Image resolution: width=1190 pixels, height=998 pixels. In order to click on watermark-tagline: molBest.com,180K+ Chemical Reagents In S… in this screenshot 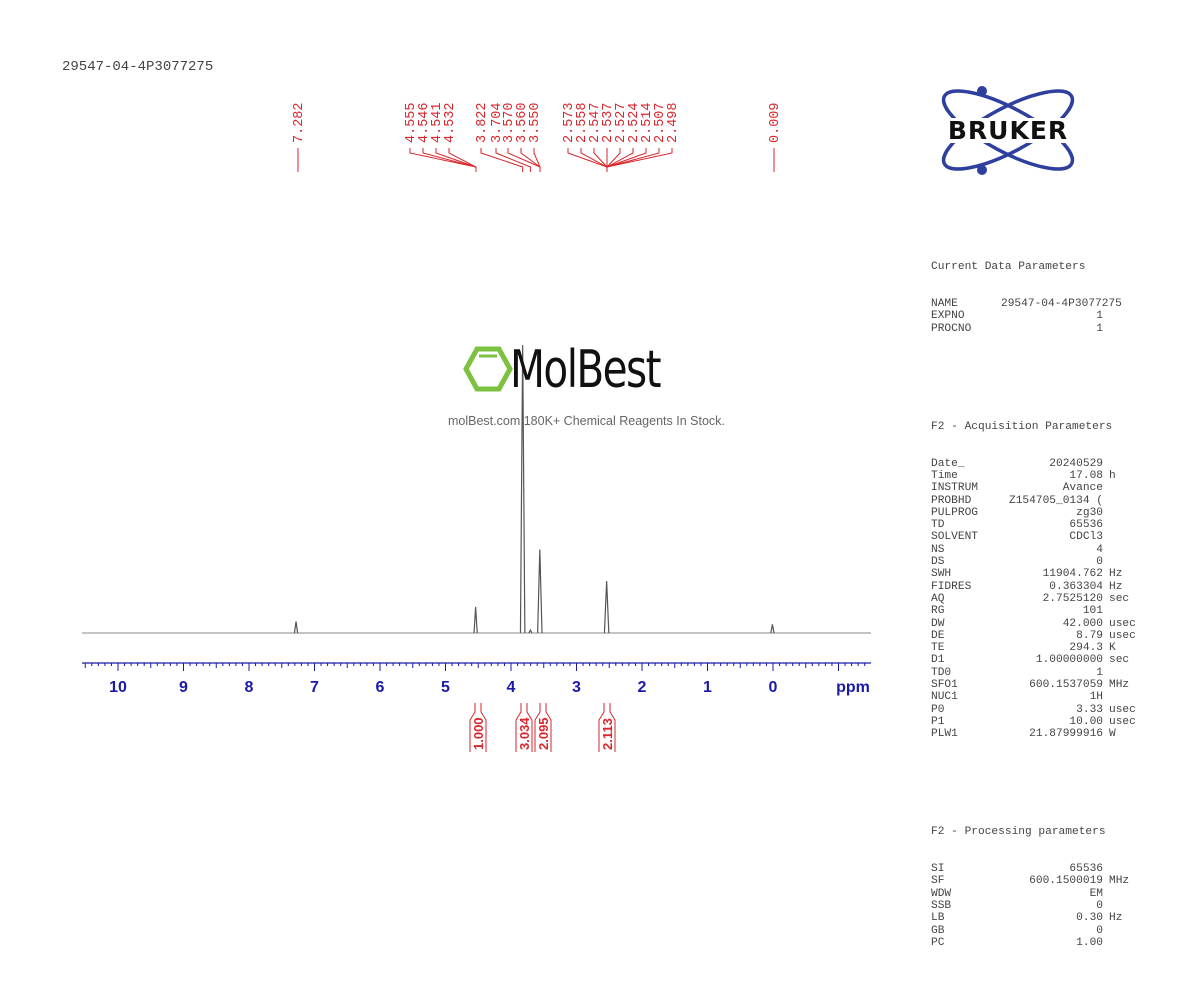, I will do `click(586, 421)`.